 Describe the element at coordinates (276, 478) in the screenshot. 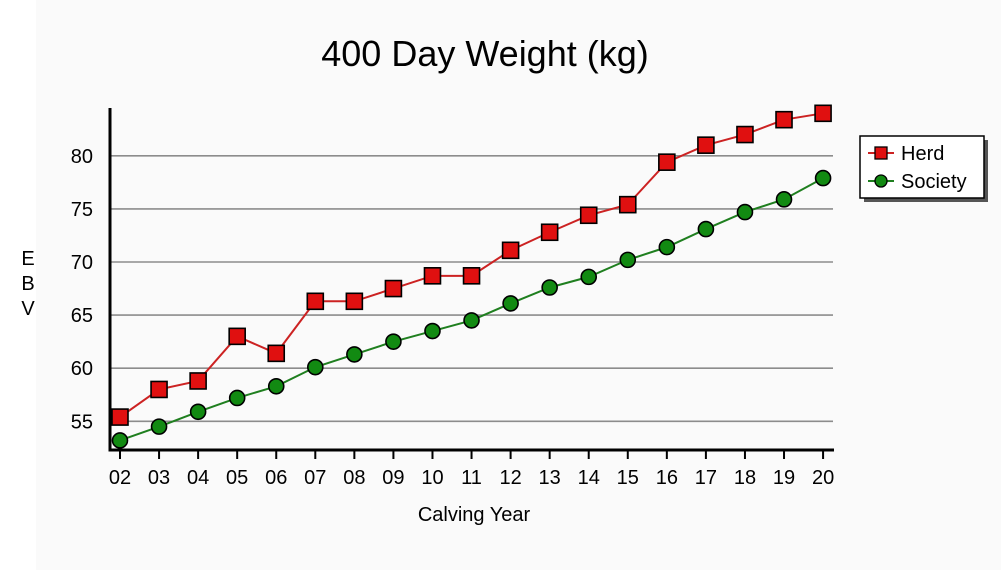

I see `x-tick-label: 06` at that location.